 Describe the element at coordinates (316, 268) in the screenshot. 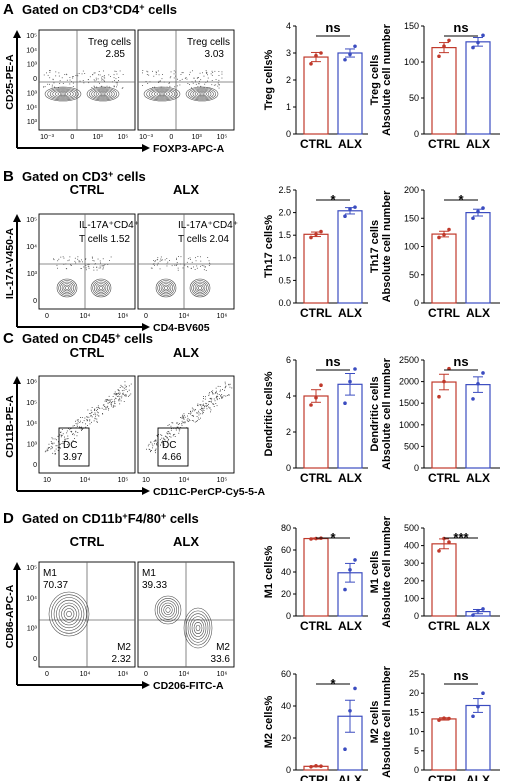

I see `bar-ctrl` at that location.